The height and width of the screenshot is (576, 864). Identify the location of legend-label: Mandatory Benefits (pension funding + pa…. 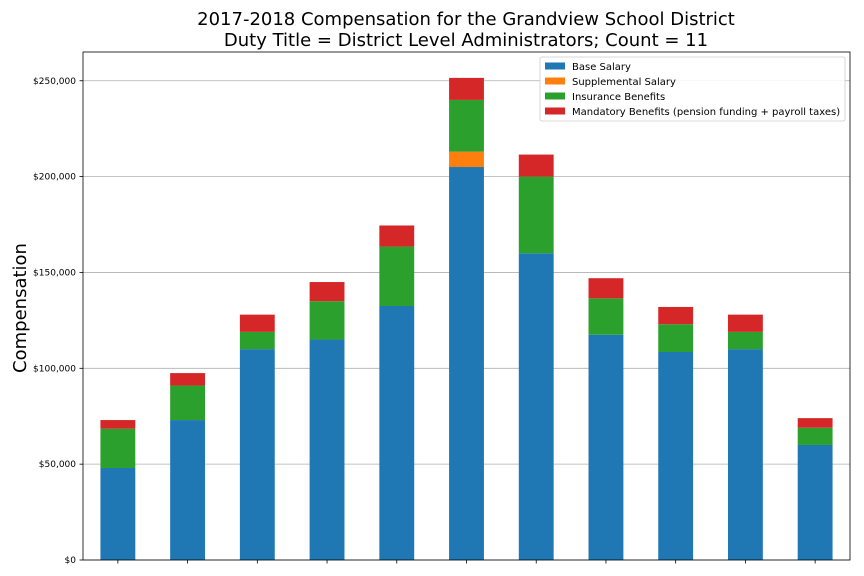
(706, 112).